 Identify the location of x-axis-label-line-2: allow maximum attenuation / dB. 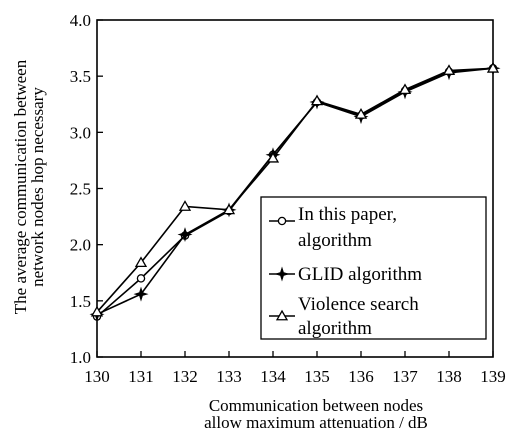
(316, 422).